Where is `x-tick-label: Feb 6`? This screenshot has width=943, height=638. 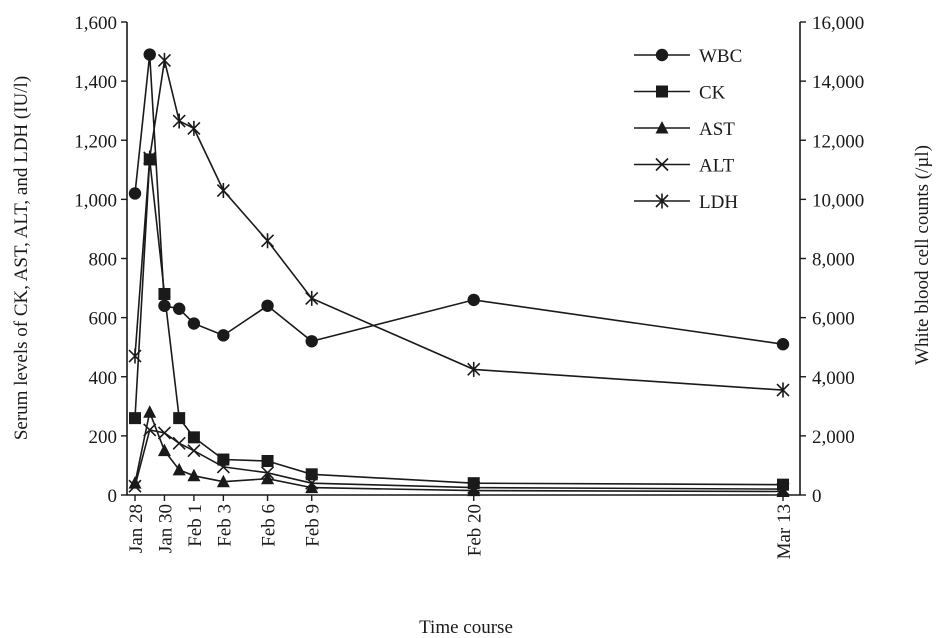 x-tick-label: Feb 6 is located at coordinates (269, 525).